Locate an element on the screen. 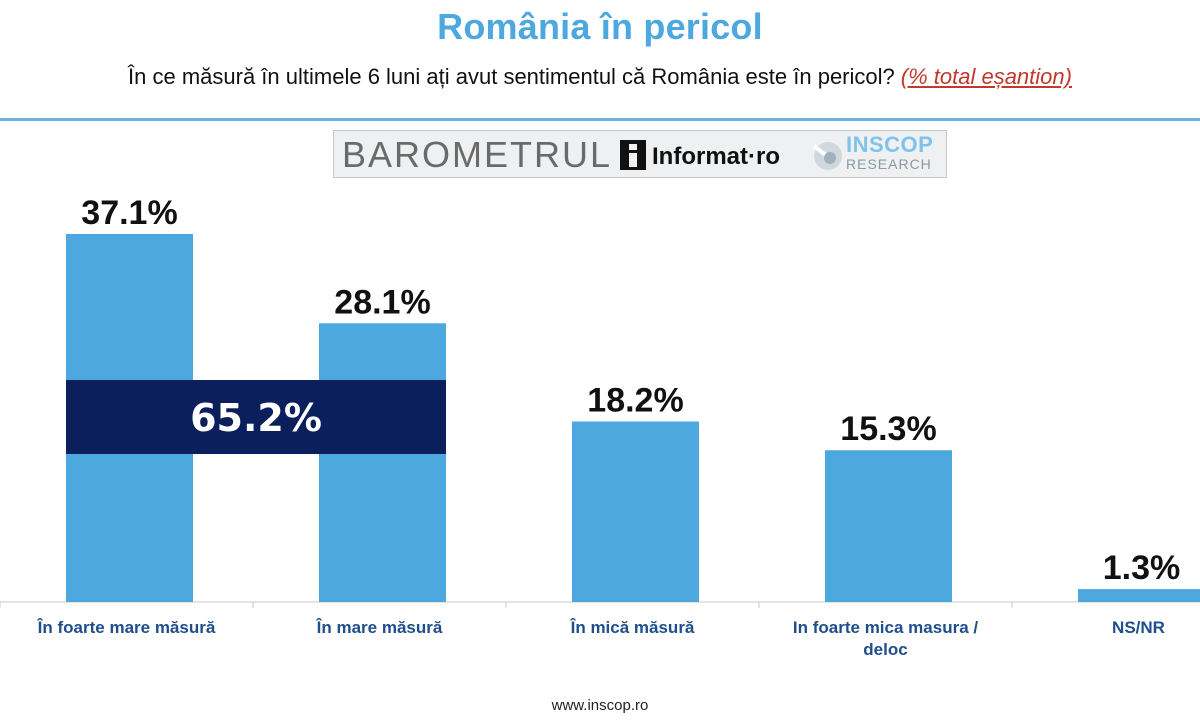  footer-url: www.inscop.ro is located at coordinates (600, 705).